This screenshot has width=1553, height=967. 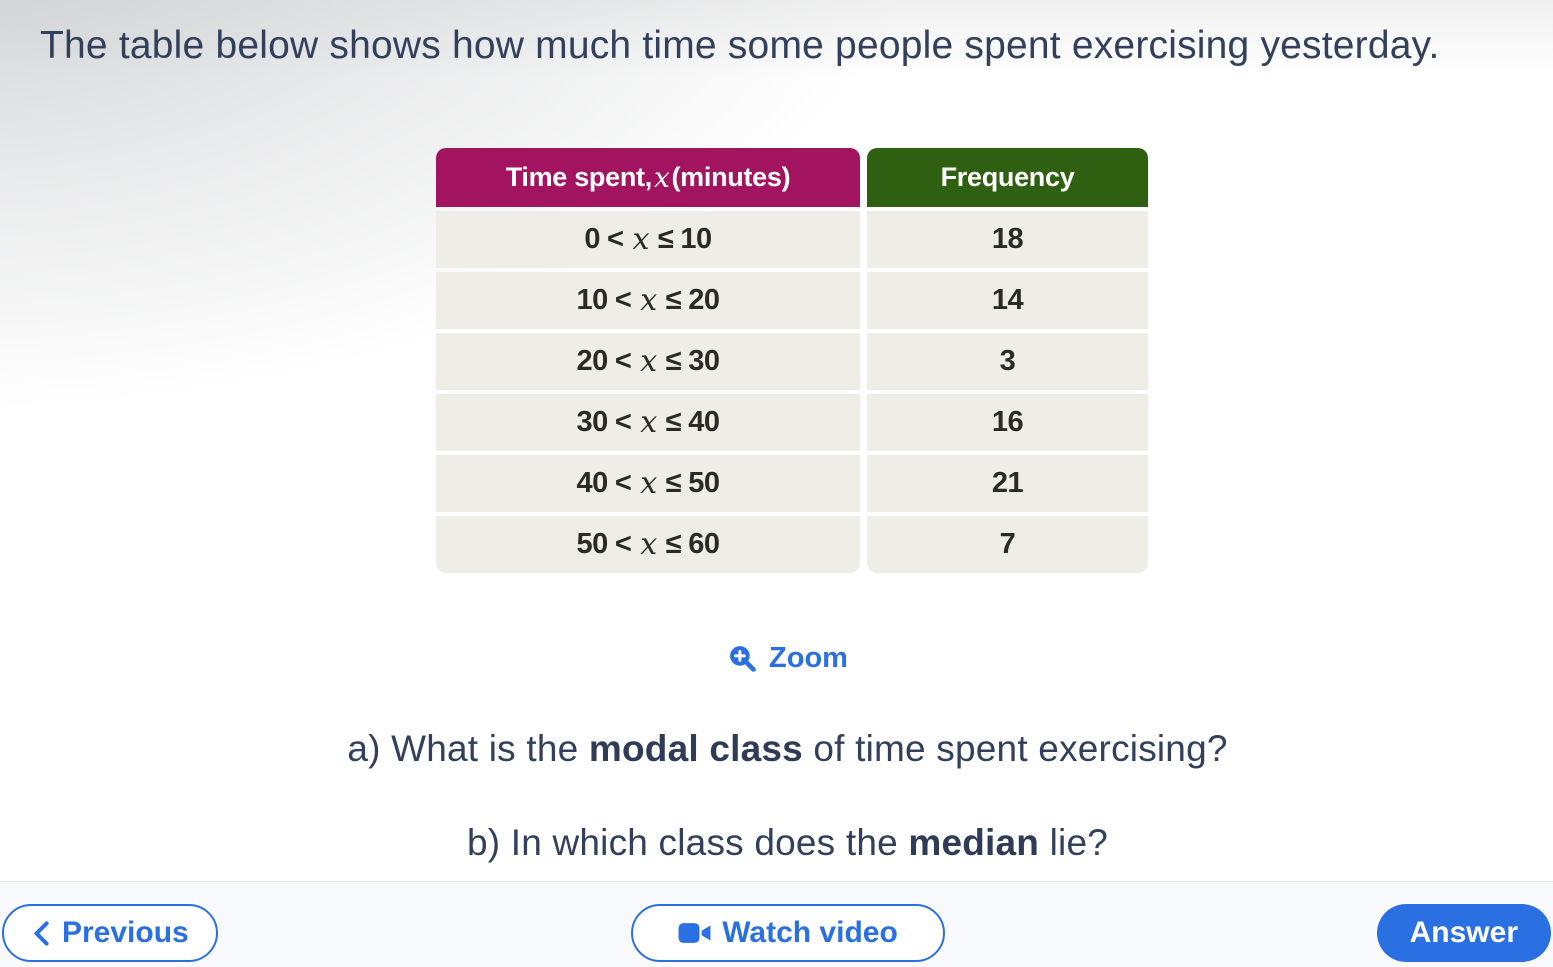 I want to click on header-time-suffix: (minutes), so click(x=731, y=177).